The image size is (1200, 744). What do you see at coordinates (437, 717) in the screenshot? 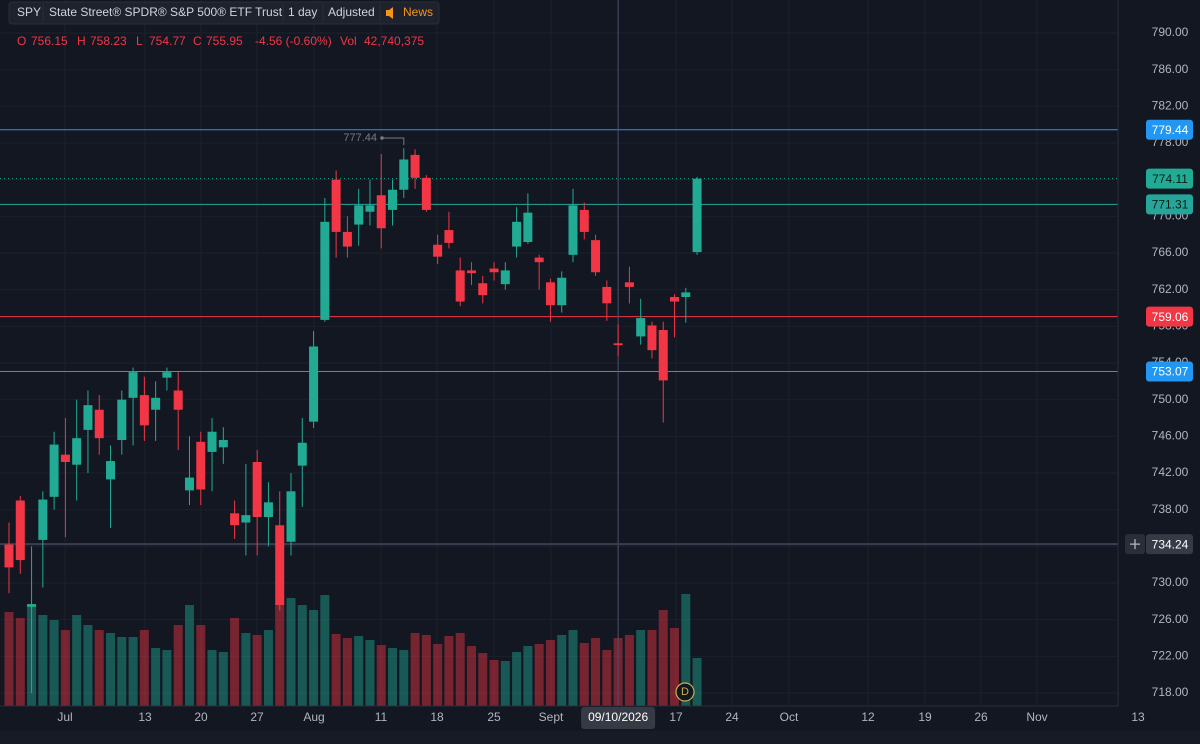
I see `x-tick-label: 18` at bounding box center [437, 717].